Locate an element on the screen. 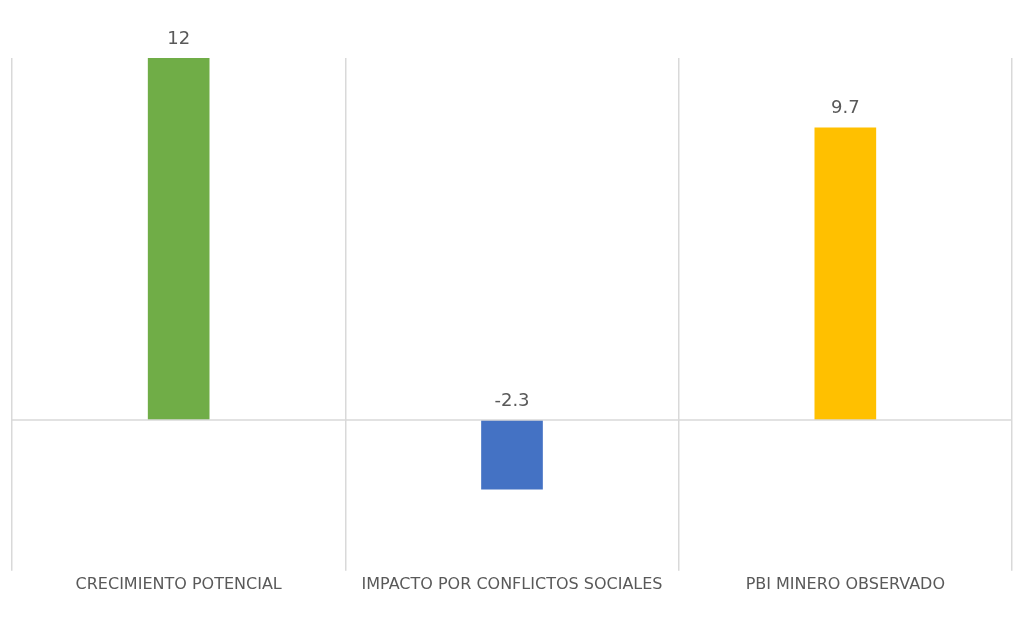 Image resolution: width=1030 pixels, height=624 pixels. x-tick-label: IMPACTO POR CONFLICTOS SOCIALES is located at coordinates (512, 583).